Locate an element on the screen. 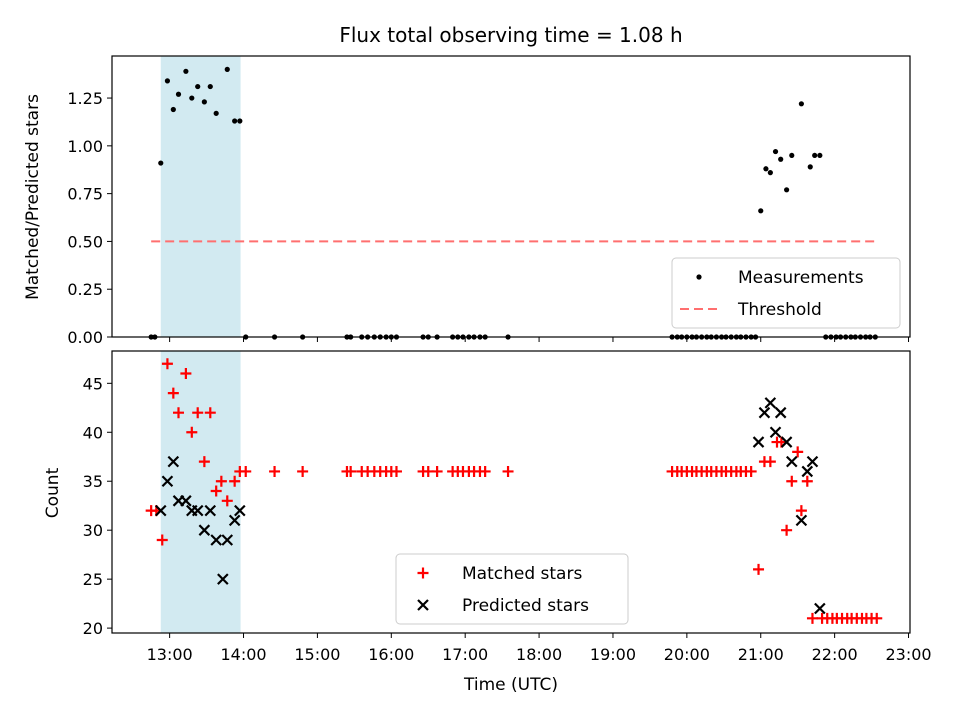  x-tick-label: 17:00 is located at coordinates (465, 654).